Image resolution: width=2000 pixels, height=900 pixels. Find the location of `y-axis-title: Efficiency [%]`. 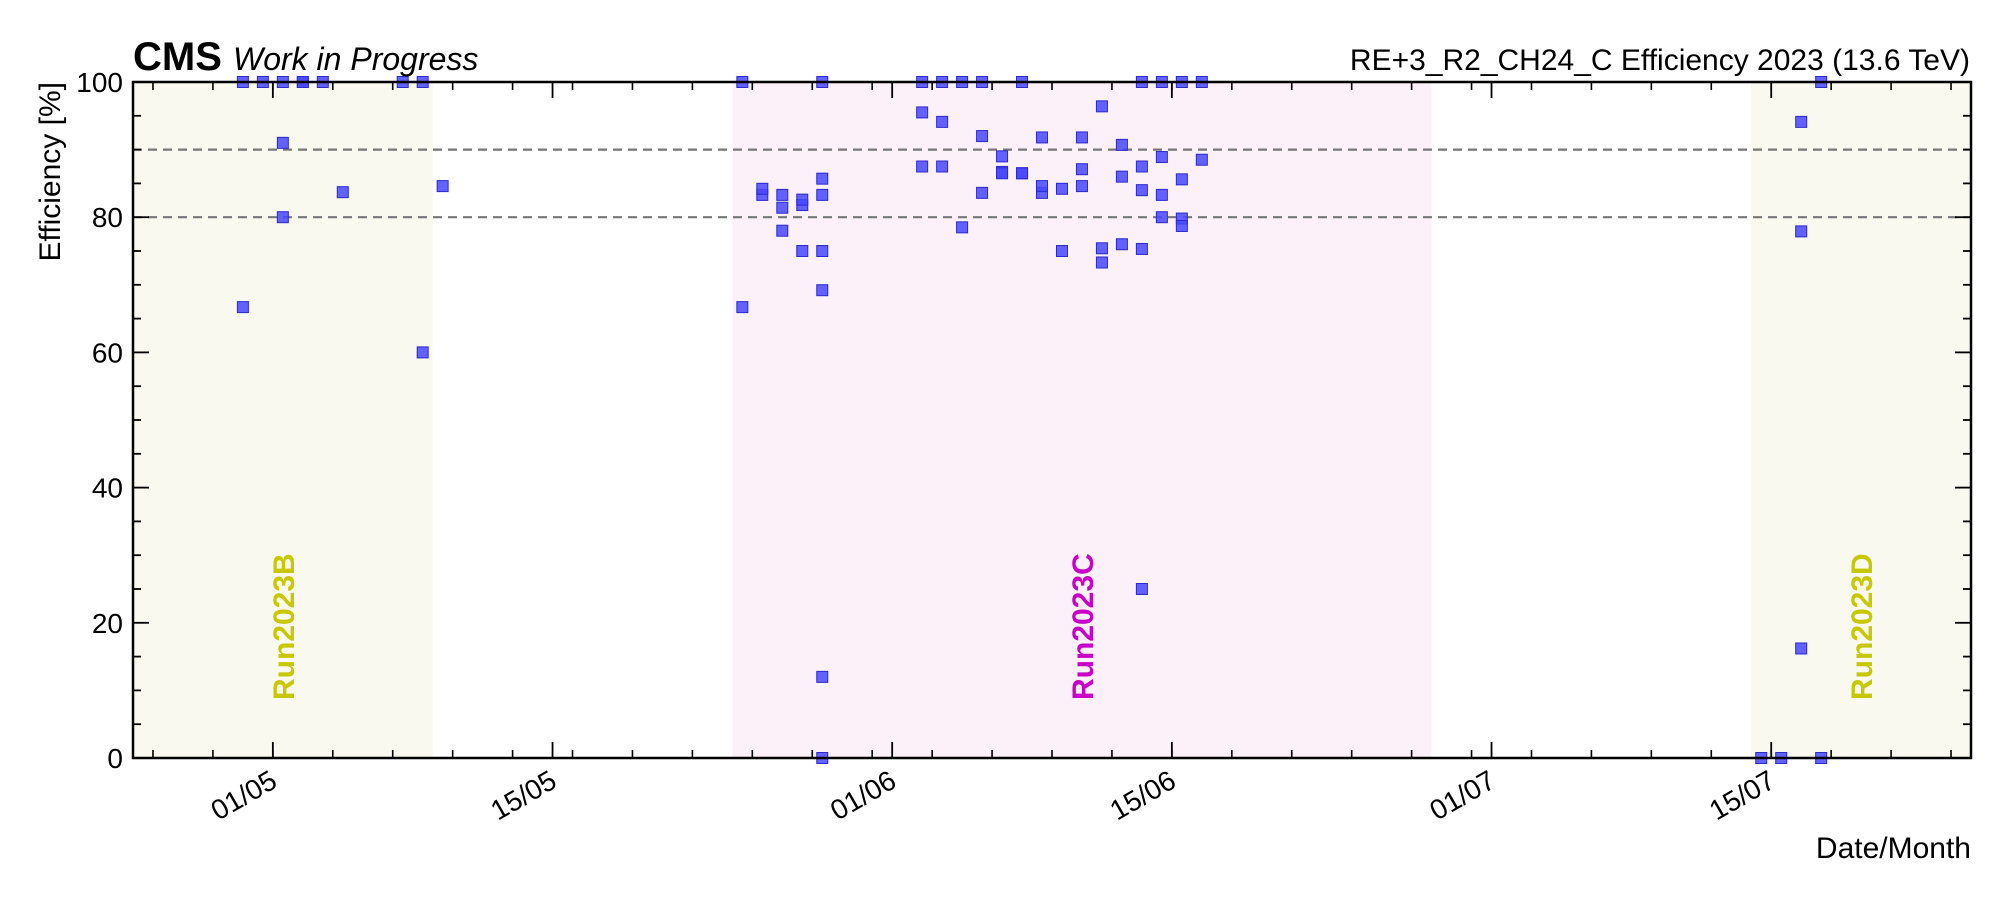

y-axis-title: Efficiency [%] is located at coordinates (50, 172).